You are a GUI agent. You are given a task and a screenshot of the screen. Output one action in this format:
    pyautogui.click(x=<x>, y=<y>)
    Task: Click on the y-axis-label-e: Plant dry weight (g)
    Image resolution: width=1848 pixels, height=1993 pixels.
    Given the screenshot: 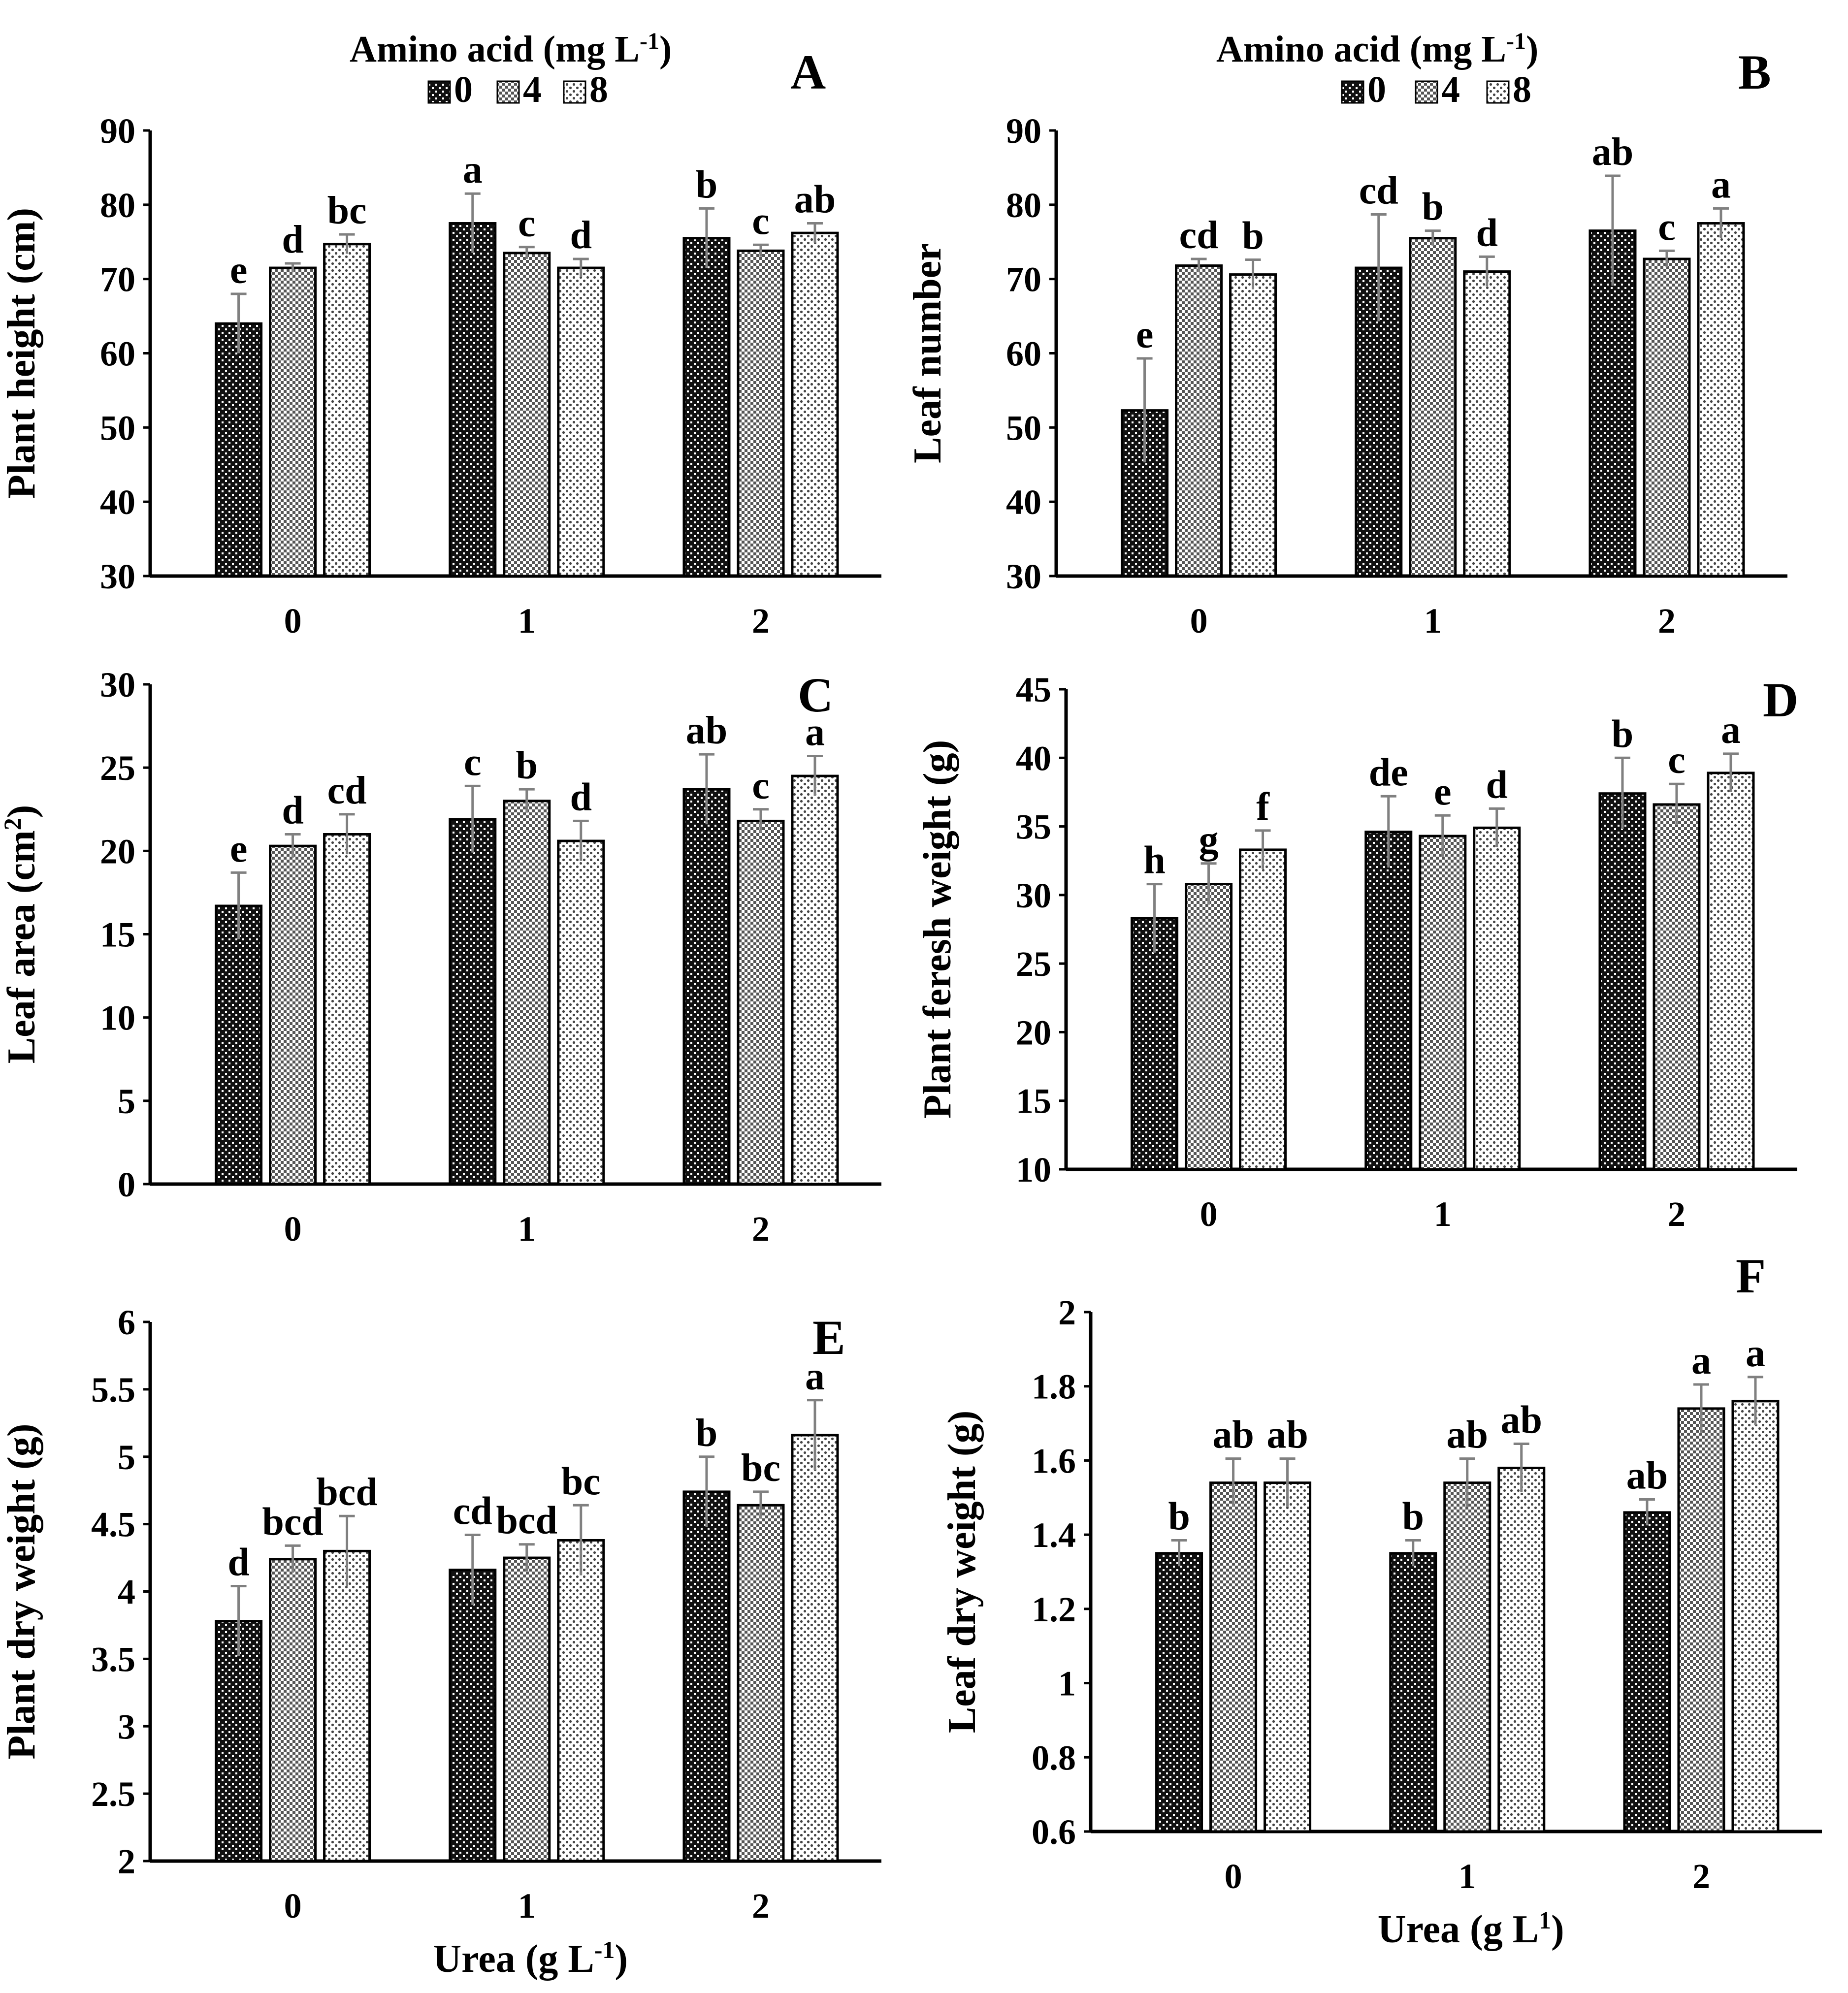 What is the action you would take?
    pyautogui.click(x=21, y=1591)
    